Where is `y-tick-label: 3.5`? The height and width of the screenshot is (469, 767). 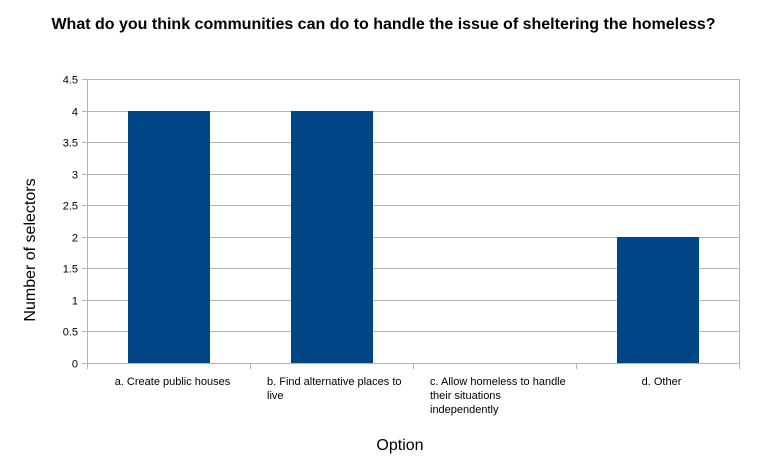
y-tick-label: 3.5 is located at coordinates (70, 144).